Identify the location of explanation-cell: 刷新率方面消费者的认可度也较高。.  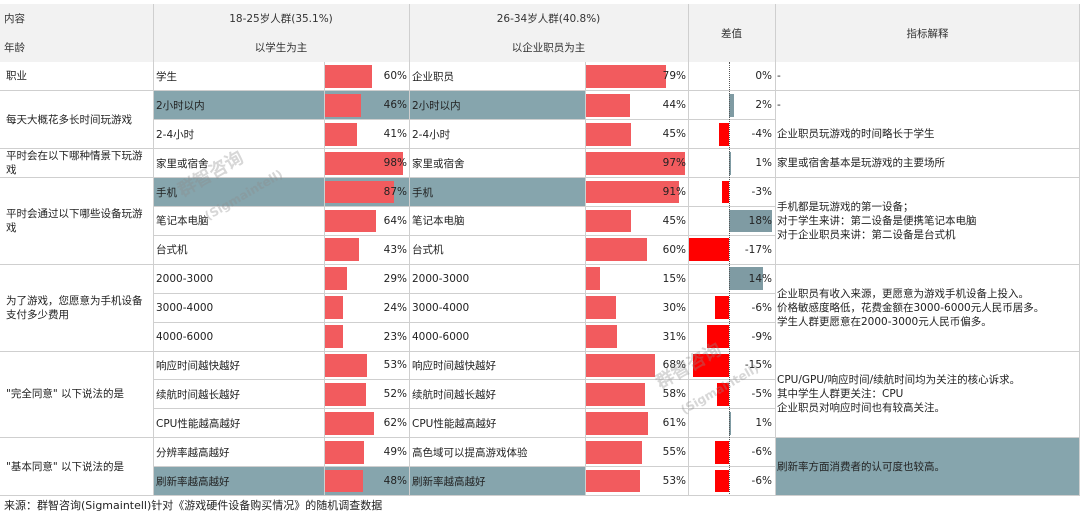
(927, 466).